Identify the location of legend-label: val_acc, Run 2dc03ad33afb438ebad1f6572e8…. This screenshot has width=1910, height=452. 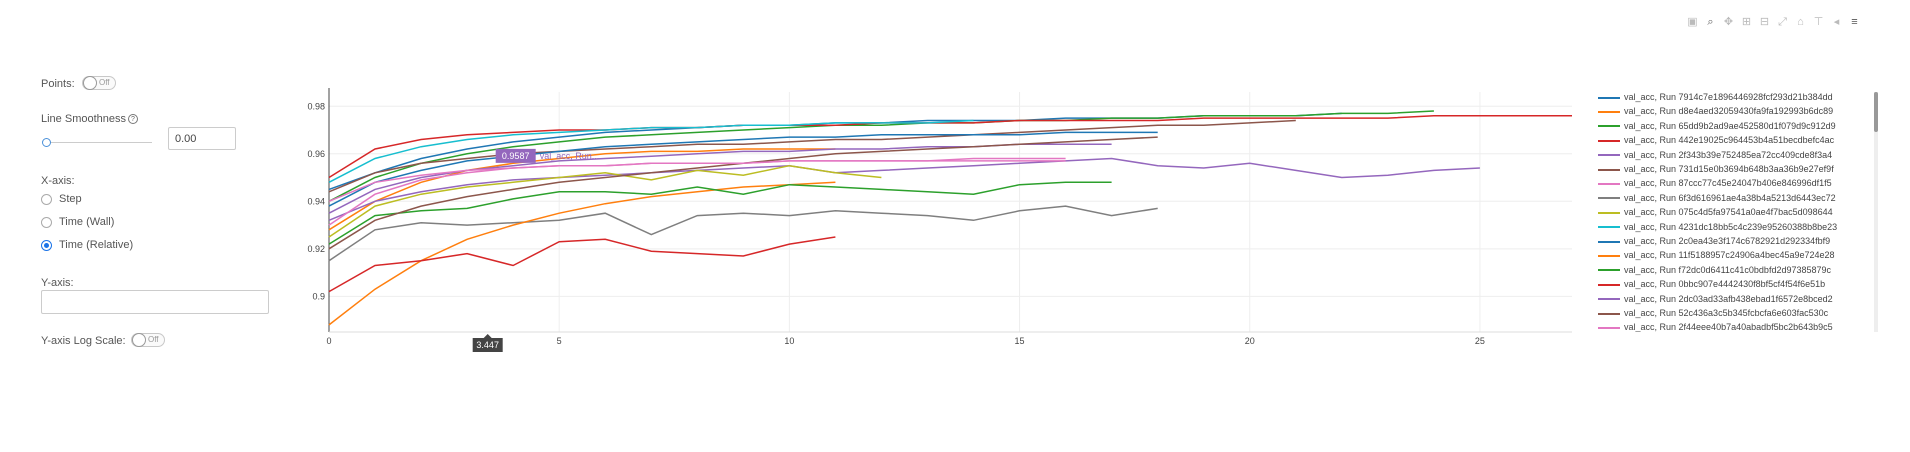
(1728, 298).